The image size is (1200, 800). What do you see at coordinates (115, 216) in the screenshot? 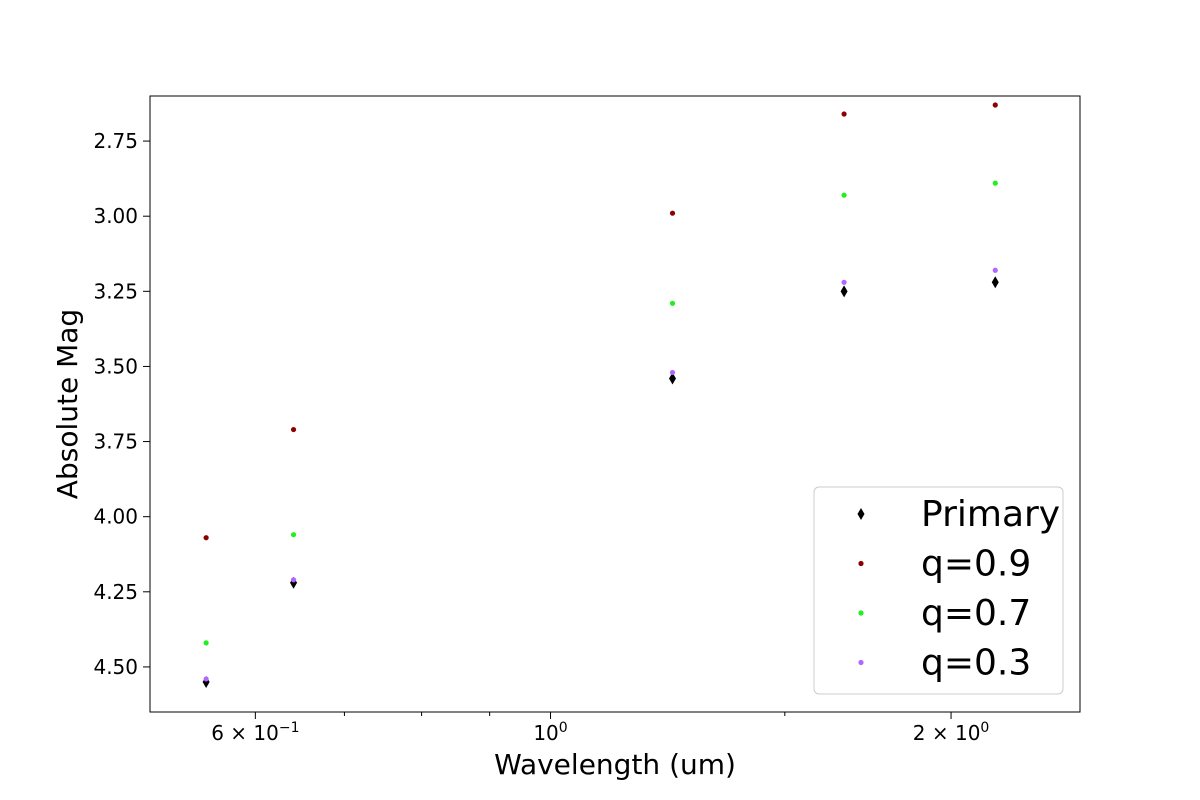
I see `y-tick-label: 3.00` at bounding box center [115, 216].